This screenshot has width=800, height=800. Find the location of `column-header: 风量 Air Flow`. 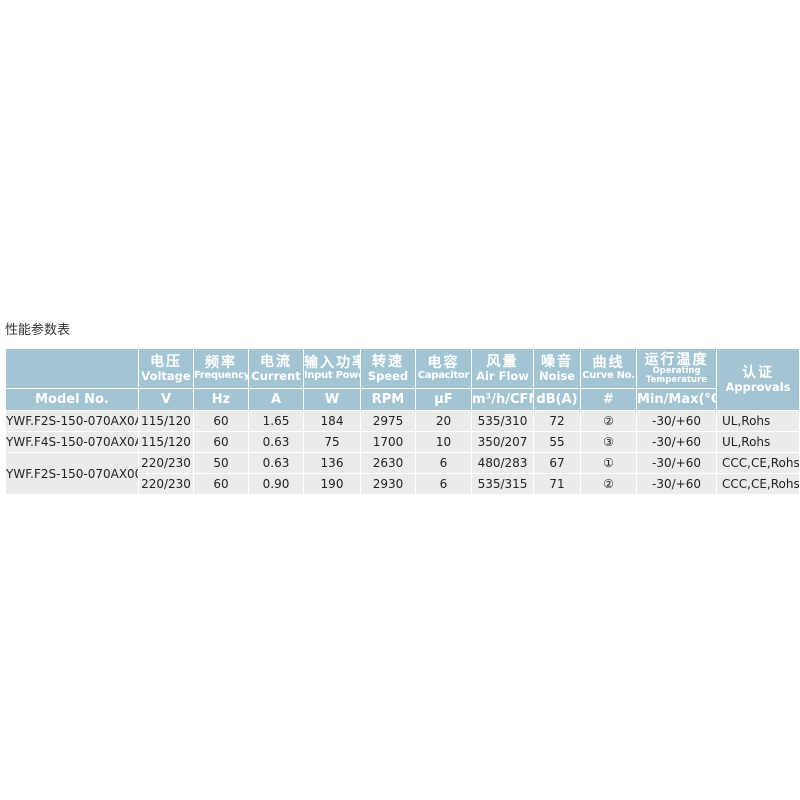

column-header: 风量 Air Flow is located at coordinates (502, 368).